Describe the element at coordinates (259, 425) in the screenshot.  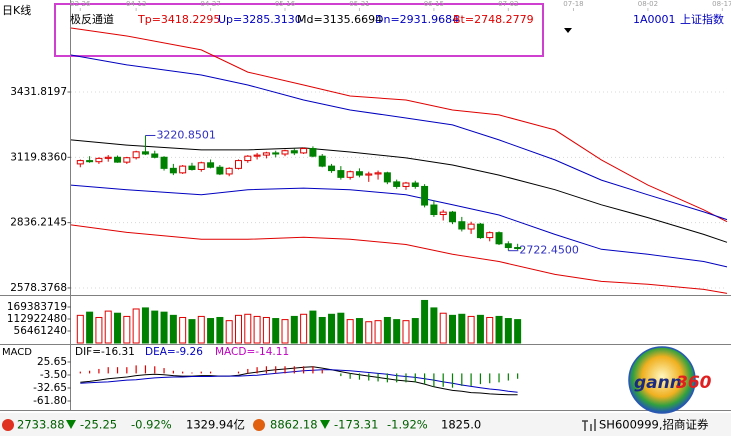
I see `sz-icon` at that location.